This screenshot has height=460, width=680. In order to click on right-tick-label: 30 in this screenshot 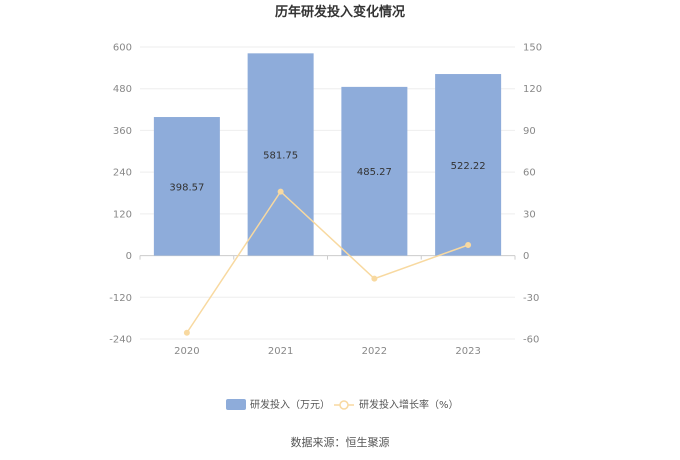, I will do `click(529, 214)`.